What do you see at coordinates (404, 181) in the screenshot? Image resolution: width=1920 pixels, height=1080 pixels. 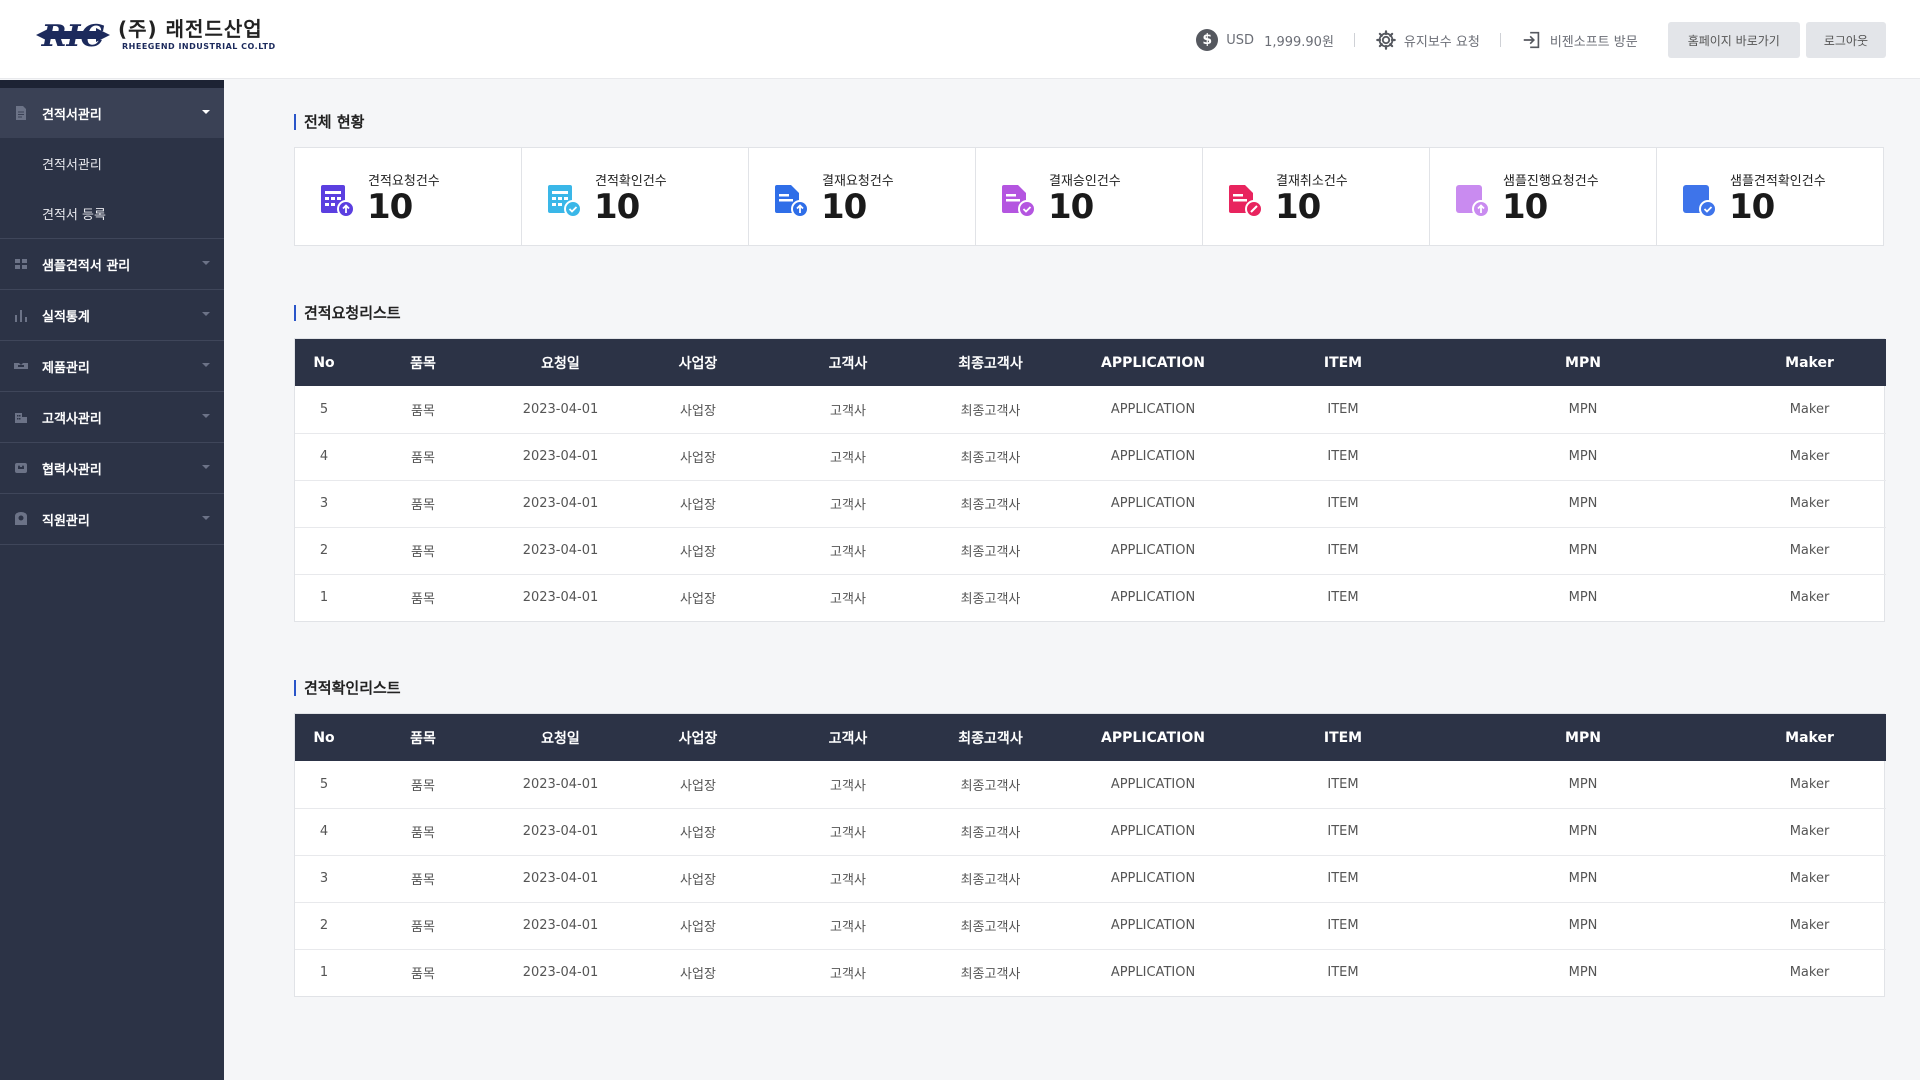 I see `stat-label: 견적요청건수` at bounding box center [404, 181].